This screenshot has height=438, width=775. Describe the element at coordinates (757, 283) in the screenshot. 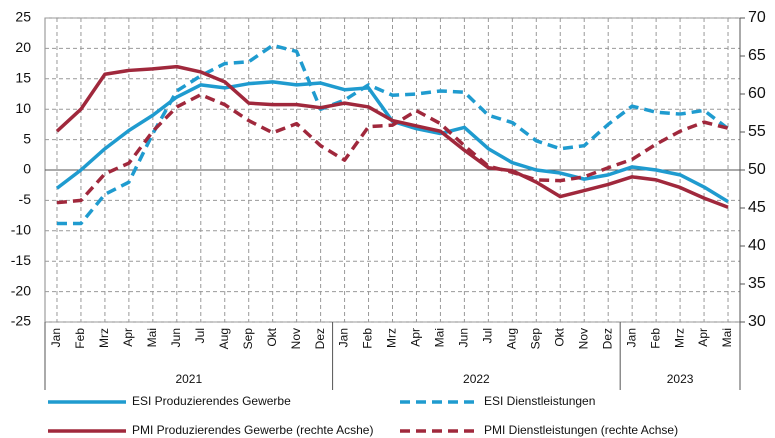

I see `y2-tick-label: 35` at that location.